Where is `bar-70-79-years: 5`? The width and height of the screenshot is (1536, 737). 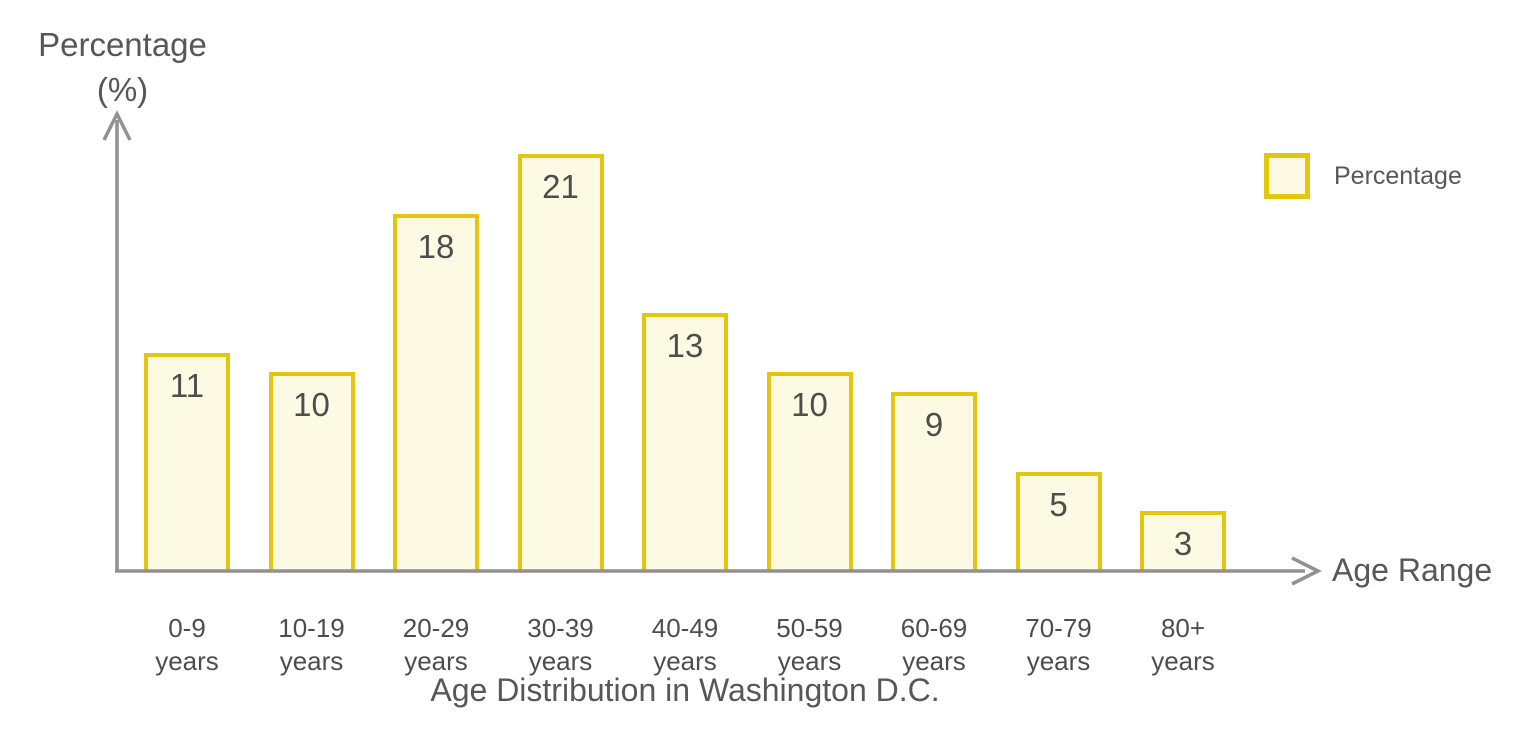
bar-70-79-years: 5 is located at coordinates (1058, 521).